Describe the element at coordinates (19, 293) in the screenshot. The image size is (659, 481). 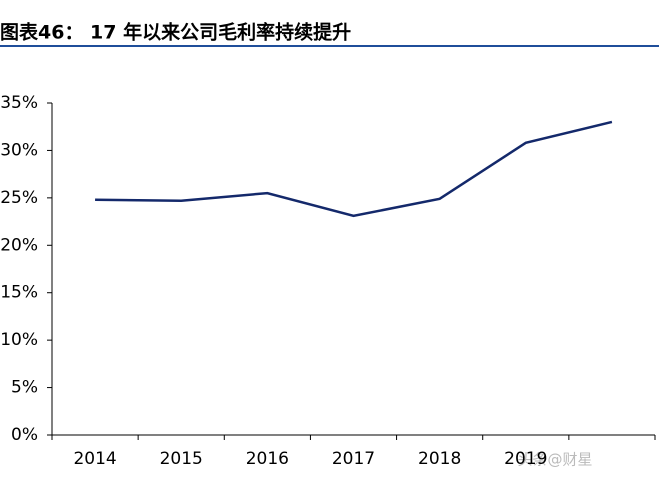
I see `y-tick-label: 15%` at that location.